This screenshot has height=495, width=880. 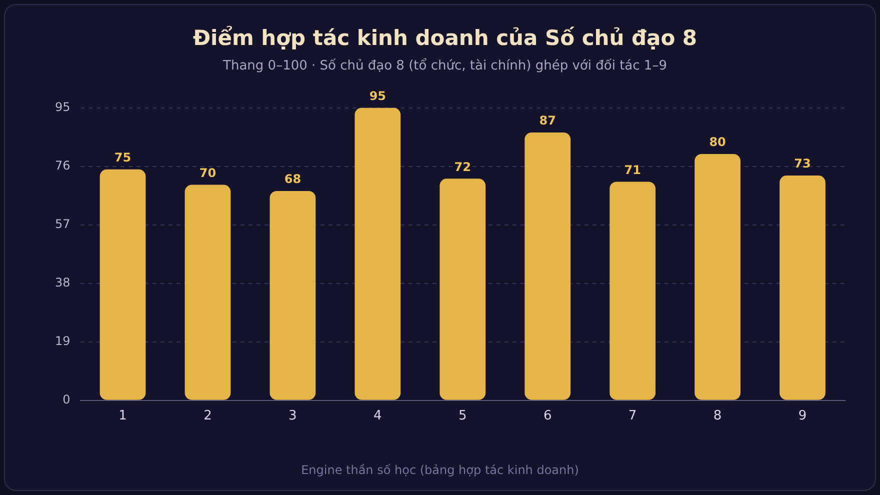 What do you see at coordinates (462, 167) in the screenshot?
I see `data-label: 72` at bounding box center [462, 167].